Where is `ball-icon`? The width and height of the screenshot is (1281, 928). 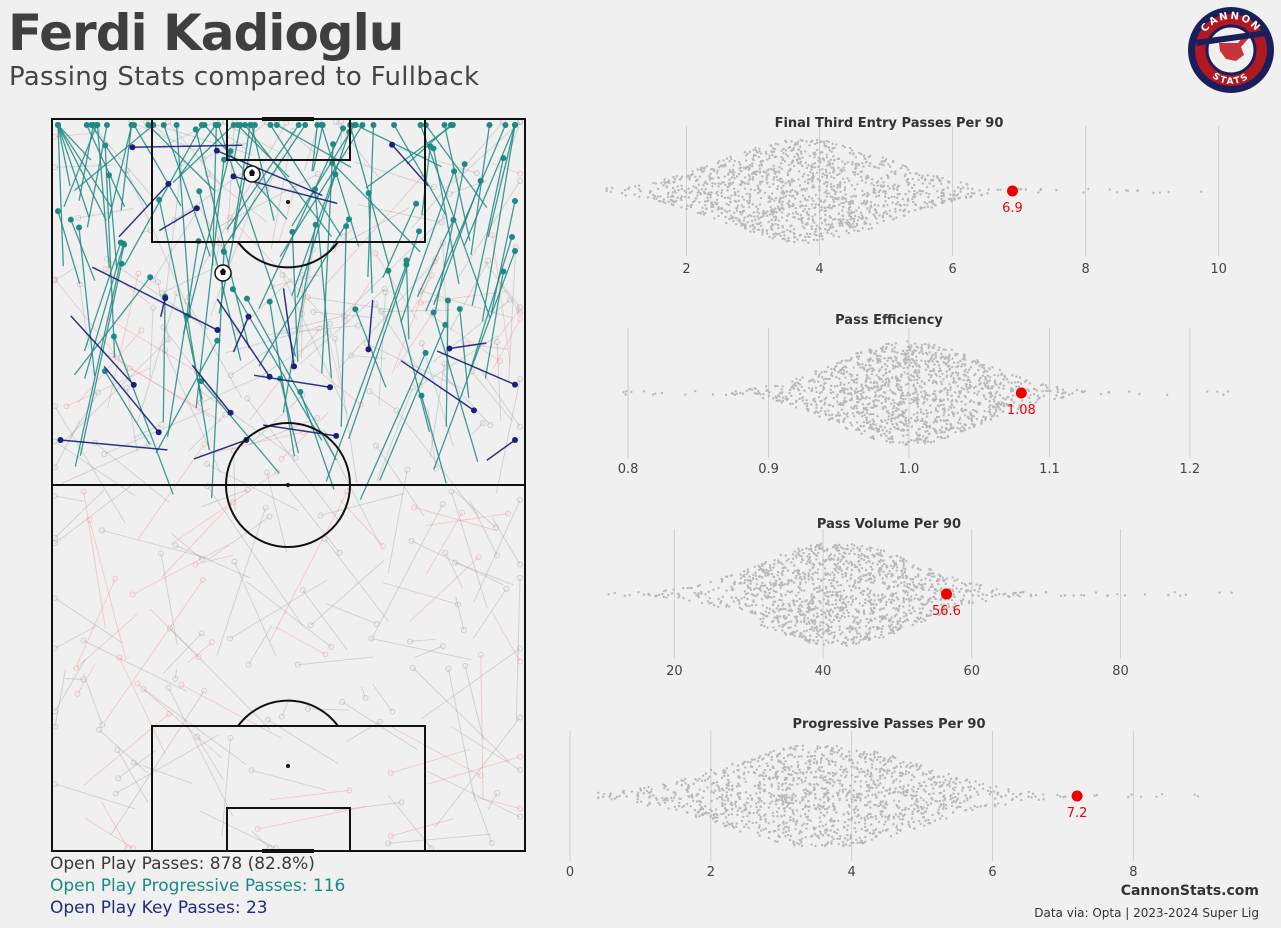
ball-icon is located at coordinates (223, 273).